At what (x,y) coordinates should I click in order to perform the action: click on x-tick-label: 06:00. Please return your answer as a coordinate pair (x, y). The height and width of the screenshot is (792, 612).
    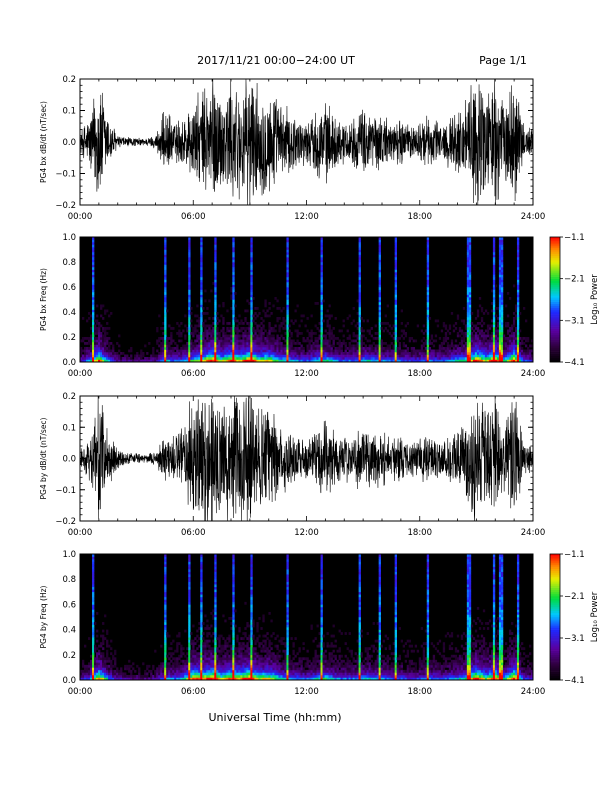
    Looking at the image, I should click on (193, 533).